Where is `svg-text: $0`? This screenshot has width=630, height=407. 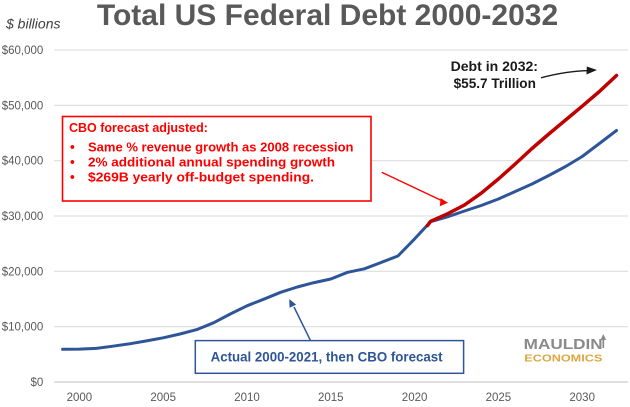
svg-text: $0 is located at coordinates (37, 383).